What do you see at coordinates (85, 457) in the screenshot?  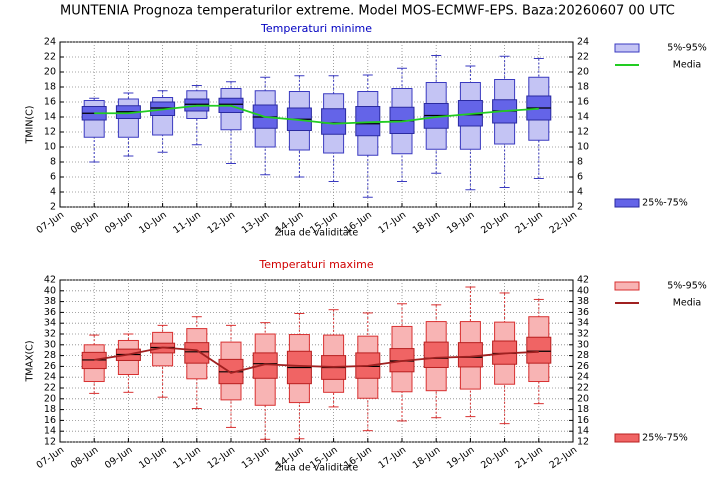 I see `x-tick-label: 08-Jun` at bounding box center [85, 457].